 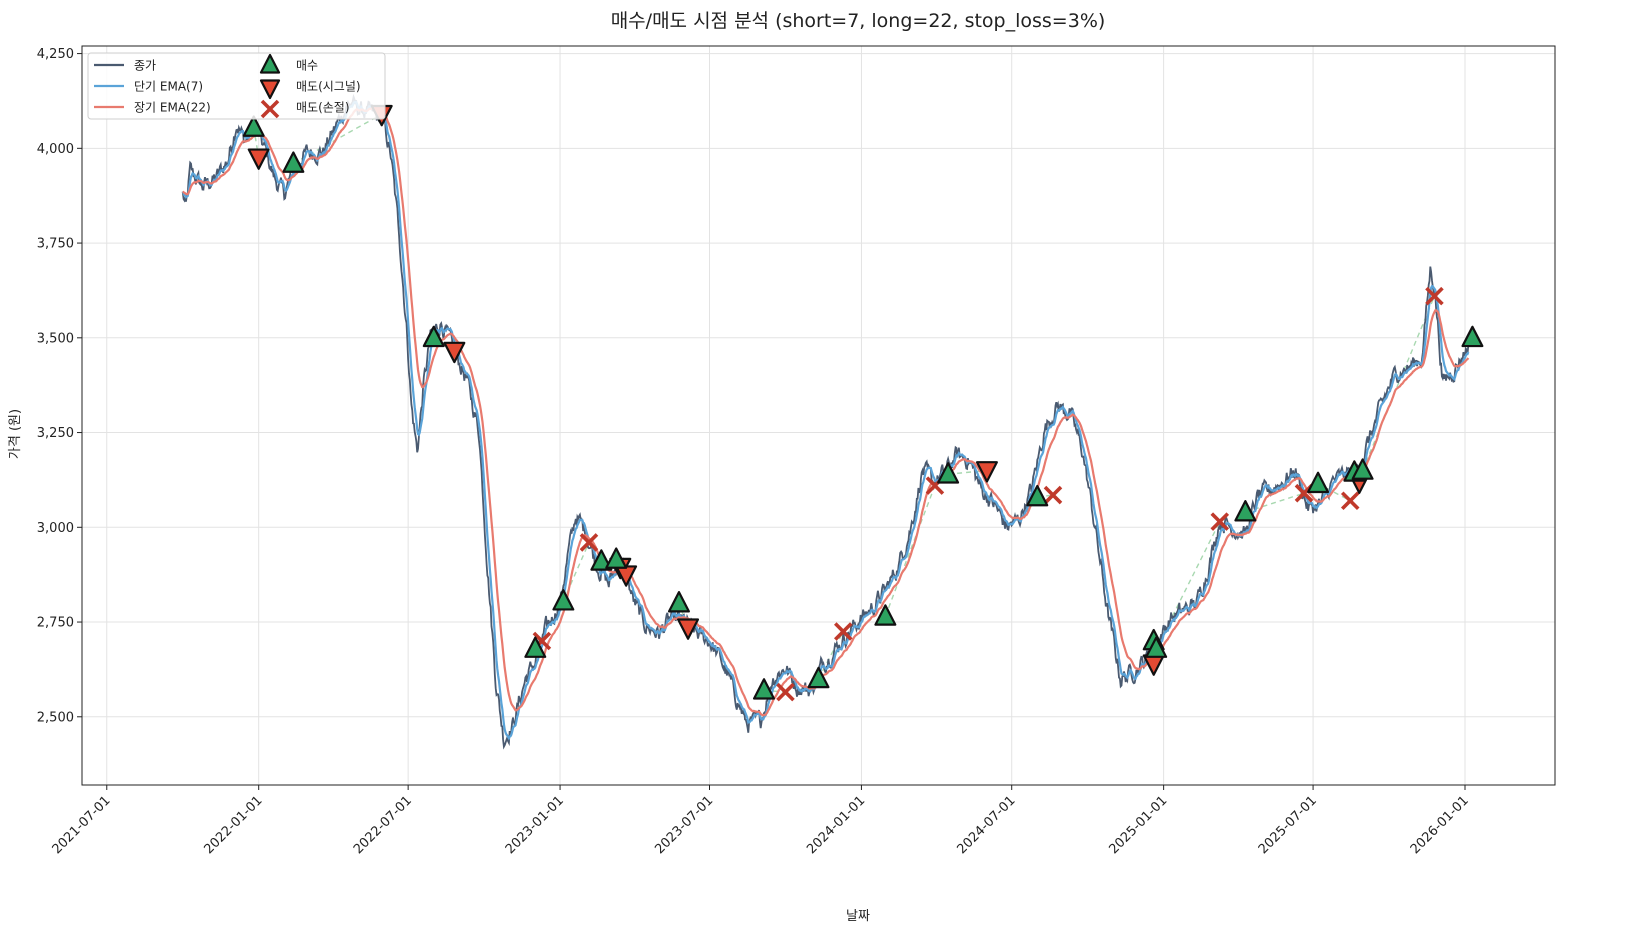 I want to click on legend-box, so click(x=236, y=86).